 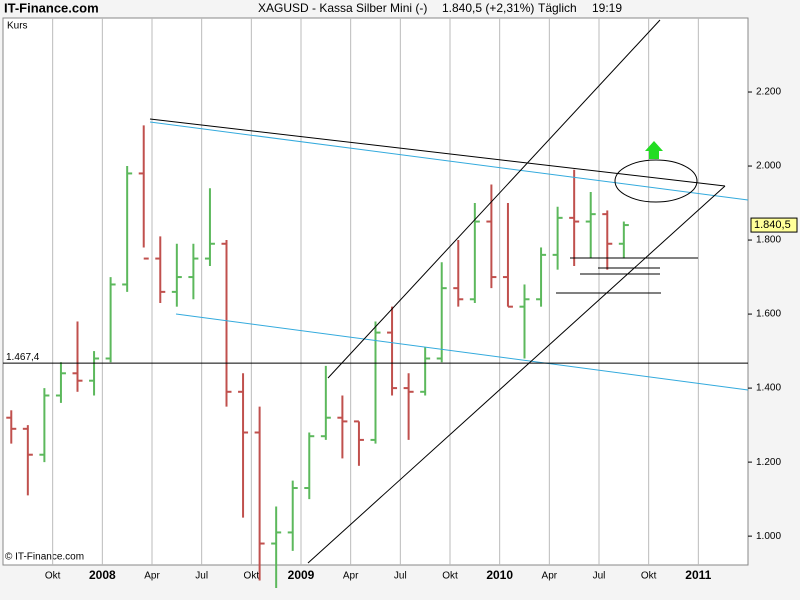 I want to click on last-price-label: 1.840,5, so click(x=772, y=225).